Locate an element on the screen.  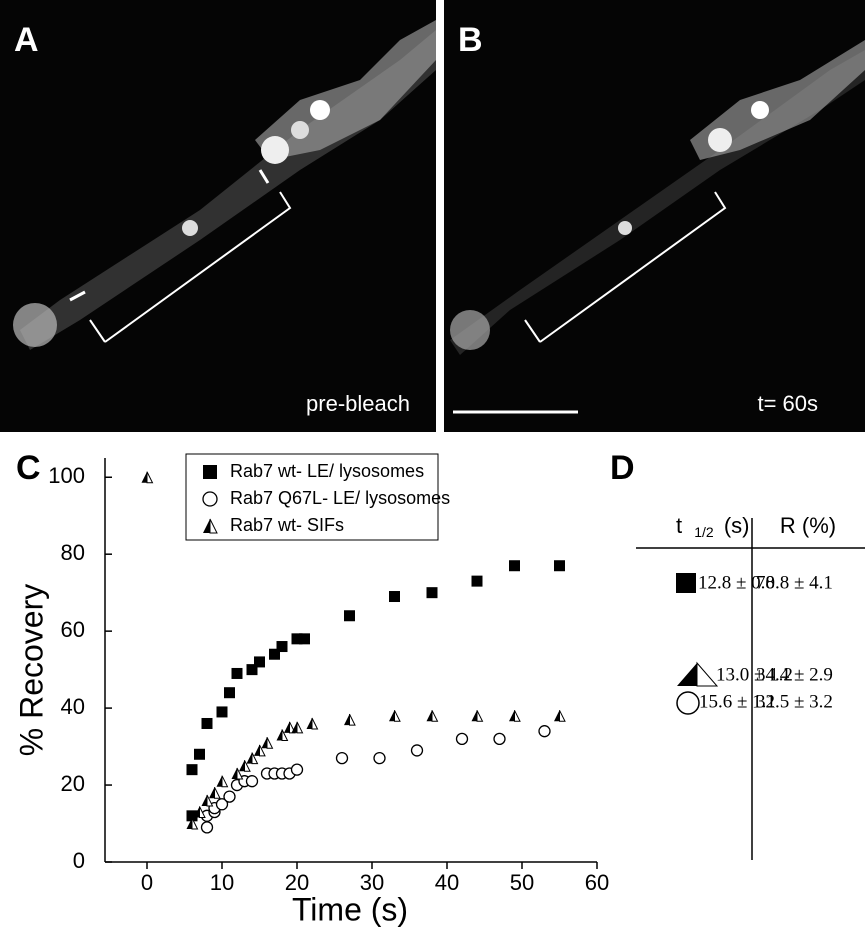
panel-label: B is located at coordinates (470, 40).